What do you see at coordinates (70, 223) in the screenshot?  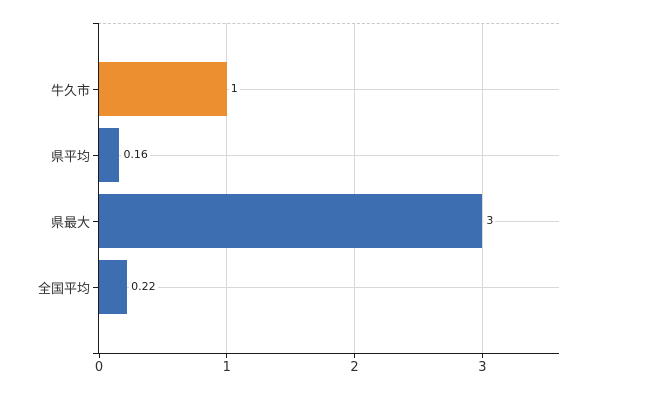 I see `category-label: 県最大` at bounding box center [70, 223].